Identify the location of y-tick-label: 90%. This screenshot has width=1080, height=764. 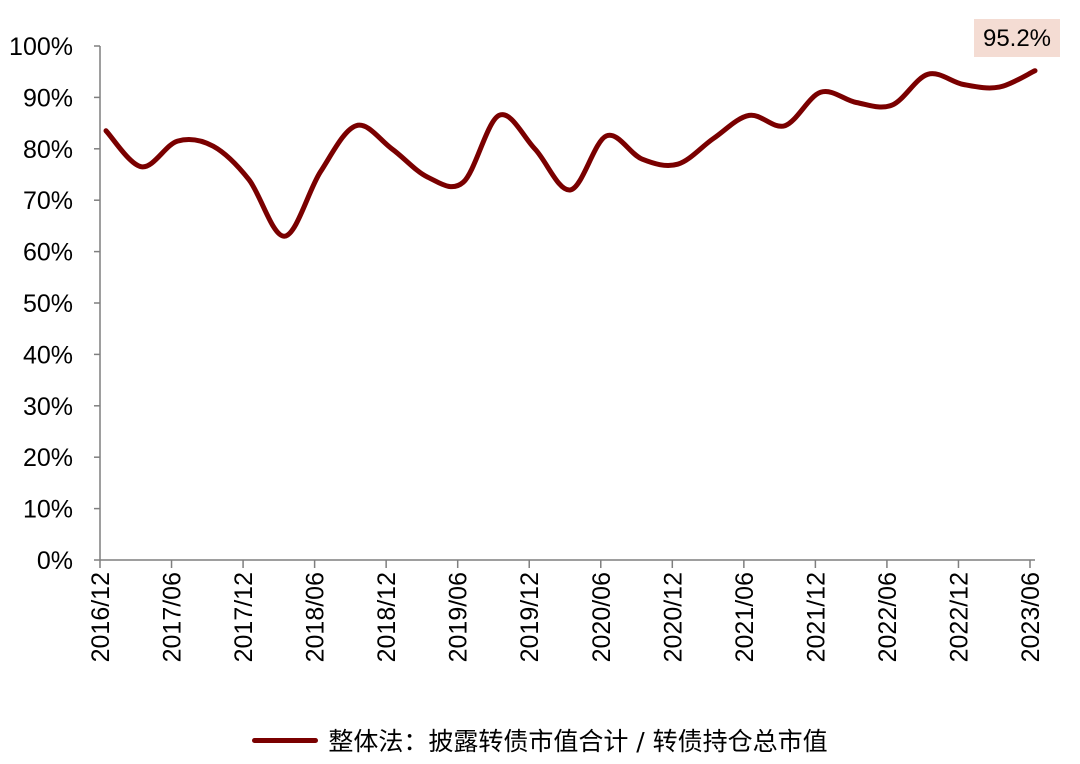
(48, 98).